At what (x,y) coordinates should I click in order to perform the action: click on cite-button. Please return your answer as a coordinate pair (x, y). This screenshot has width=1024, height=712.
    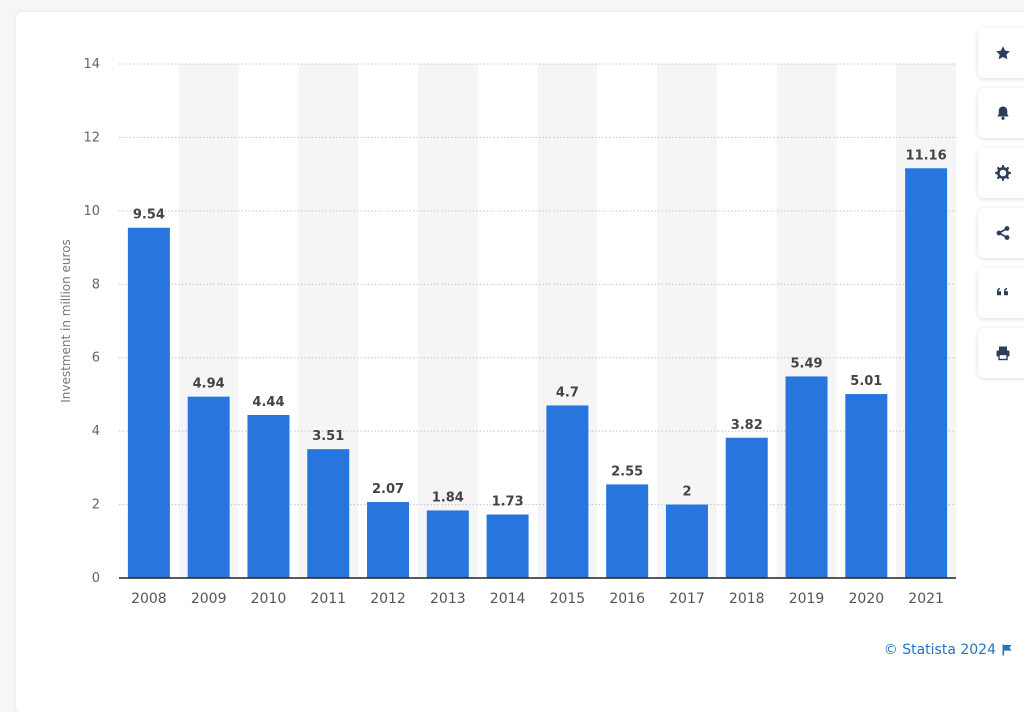
    Looking at the image, I should click on (1001, 293).